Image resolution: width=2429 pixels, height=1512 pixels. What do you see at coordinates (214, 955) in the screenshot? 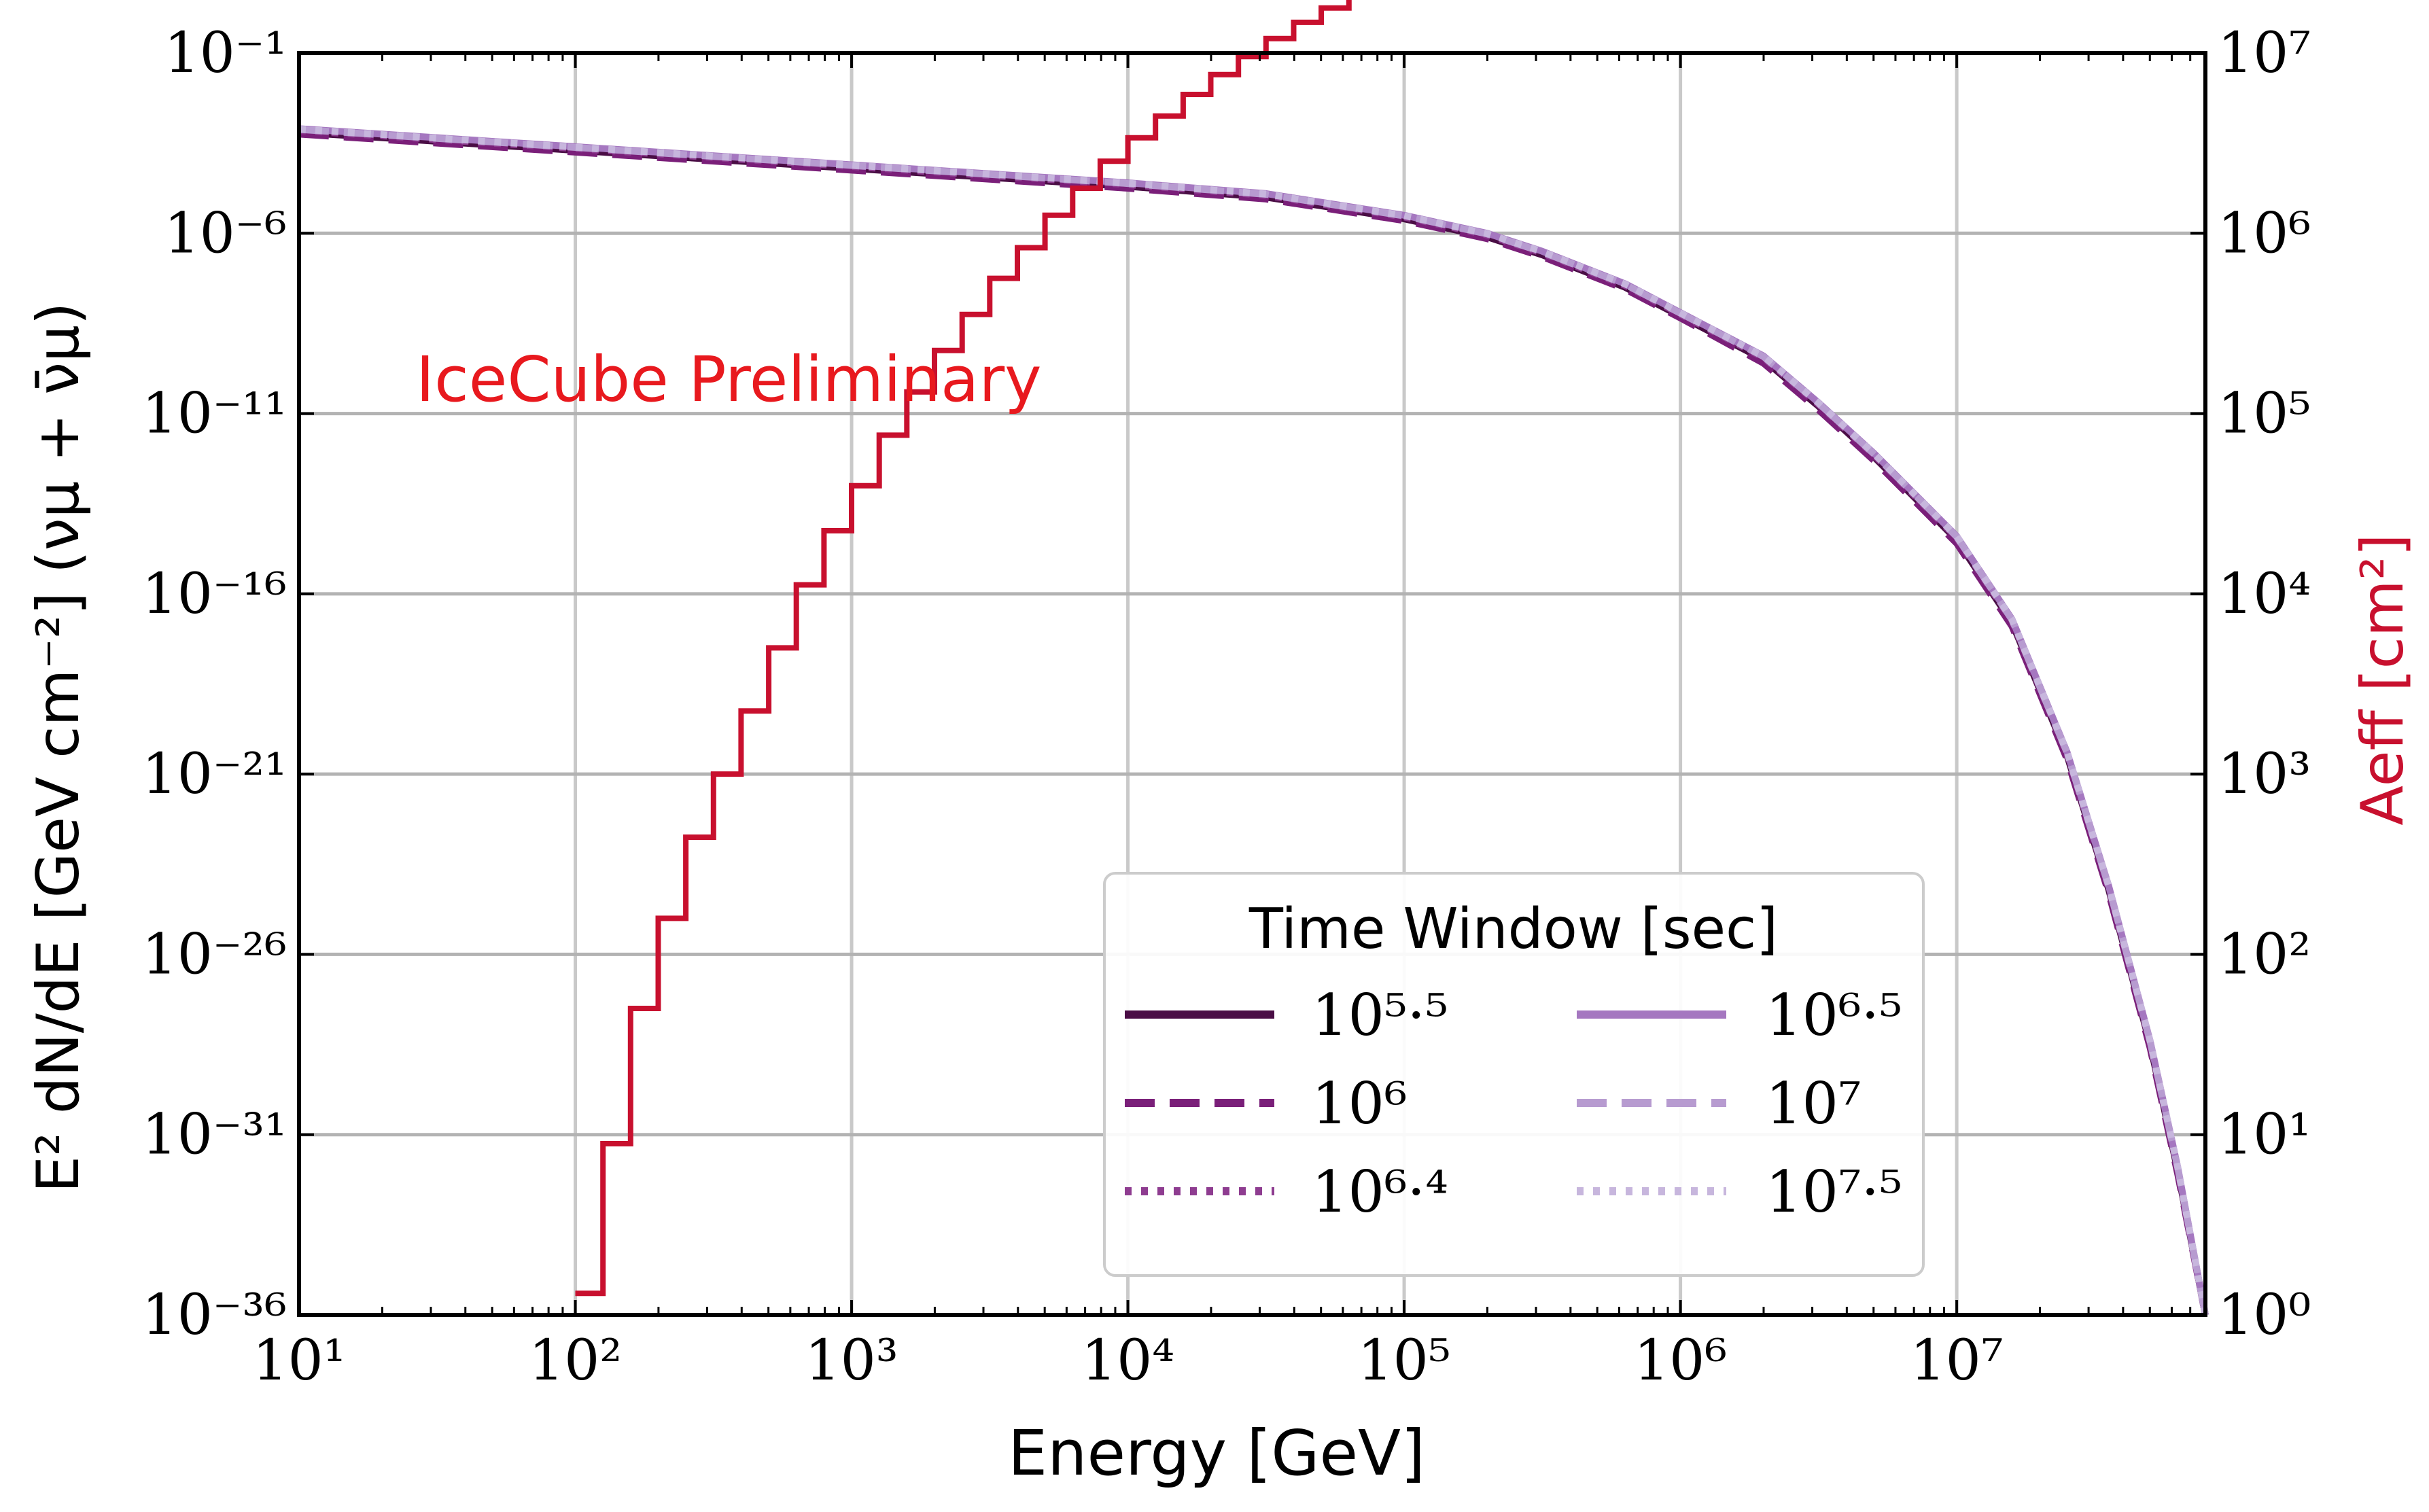
I see `y-left-tick-label: 10⁻²⁶` at bounding box center [214, 955].